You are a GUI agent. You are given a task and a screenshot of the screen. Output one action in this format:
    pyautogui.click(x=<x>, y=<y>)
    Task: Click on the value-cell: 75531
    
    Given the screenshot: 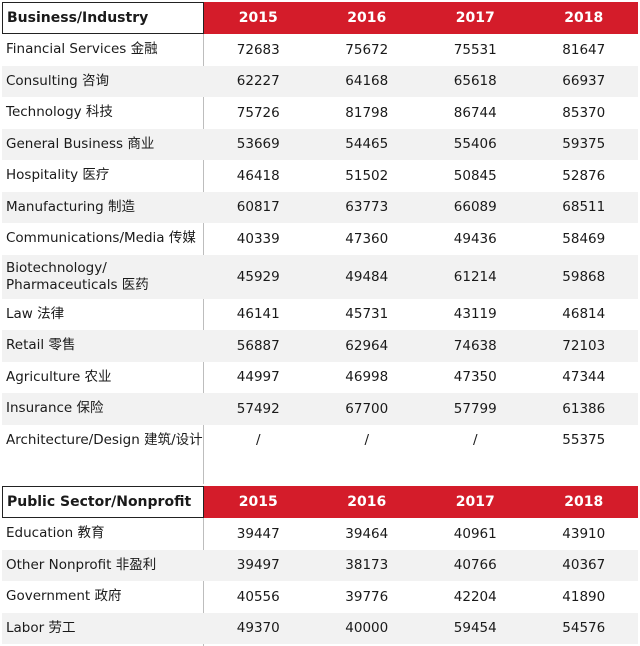 What is the action you would take?
    pyautogui.click(x=475, y=49)
    